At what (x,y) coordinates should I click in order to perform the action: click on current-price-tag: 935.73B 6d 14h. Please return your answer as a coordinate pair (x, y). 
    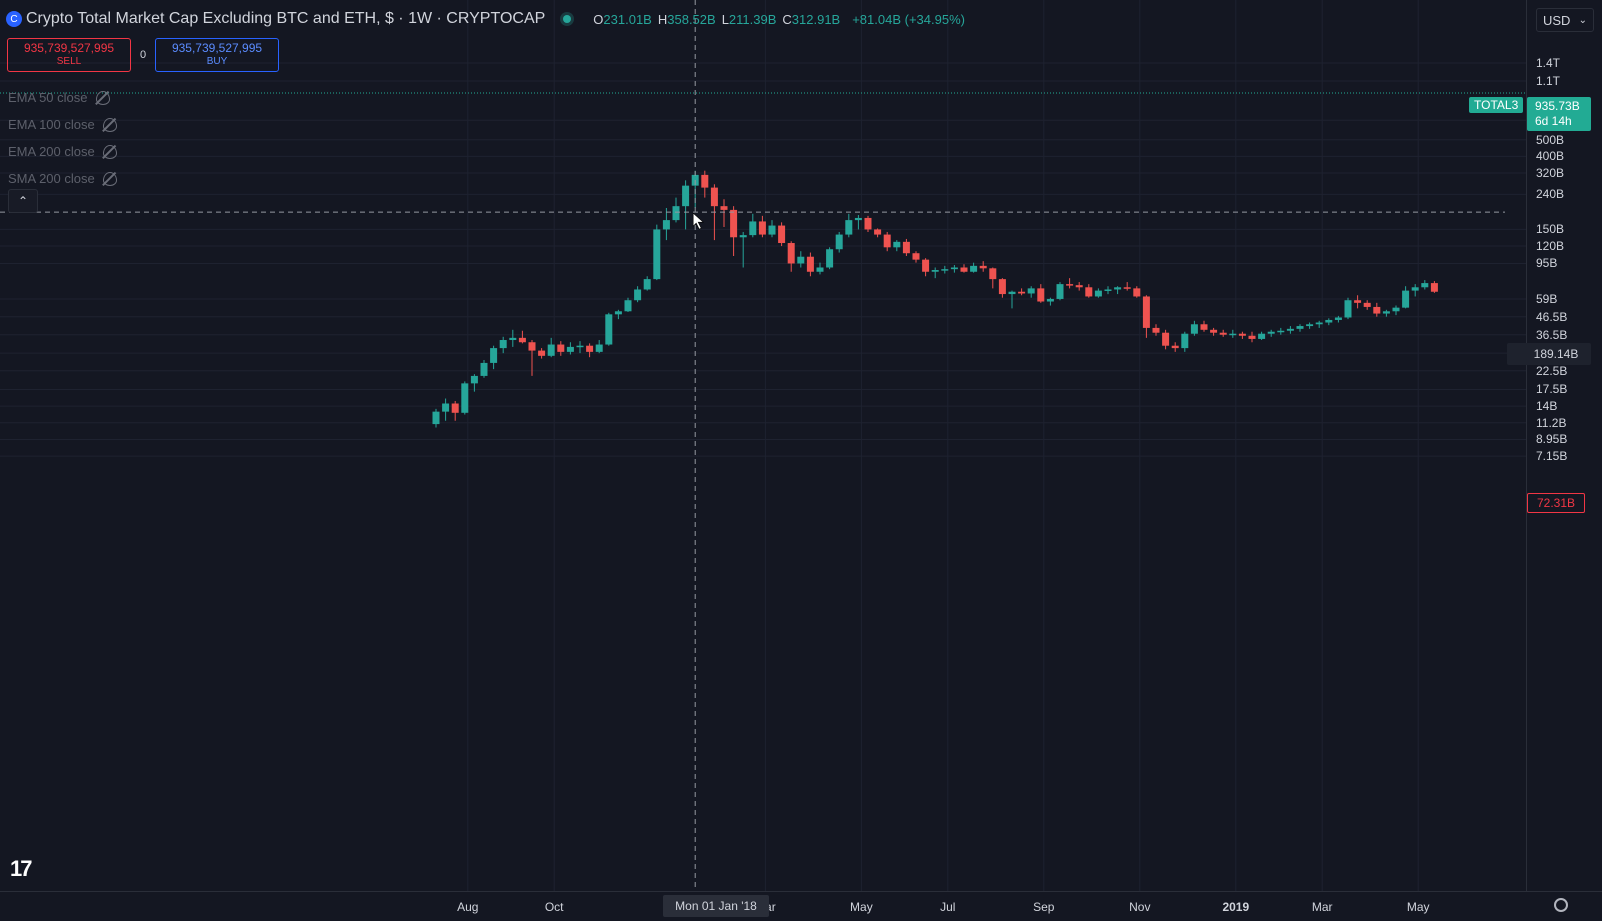
    Looking at the image, I should click on (1559, 114).